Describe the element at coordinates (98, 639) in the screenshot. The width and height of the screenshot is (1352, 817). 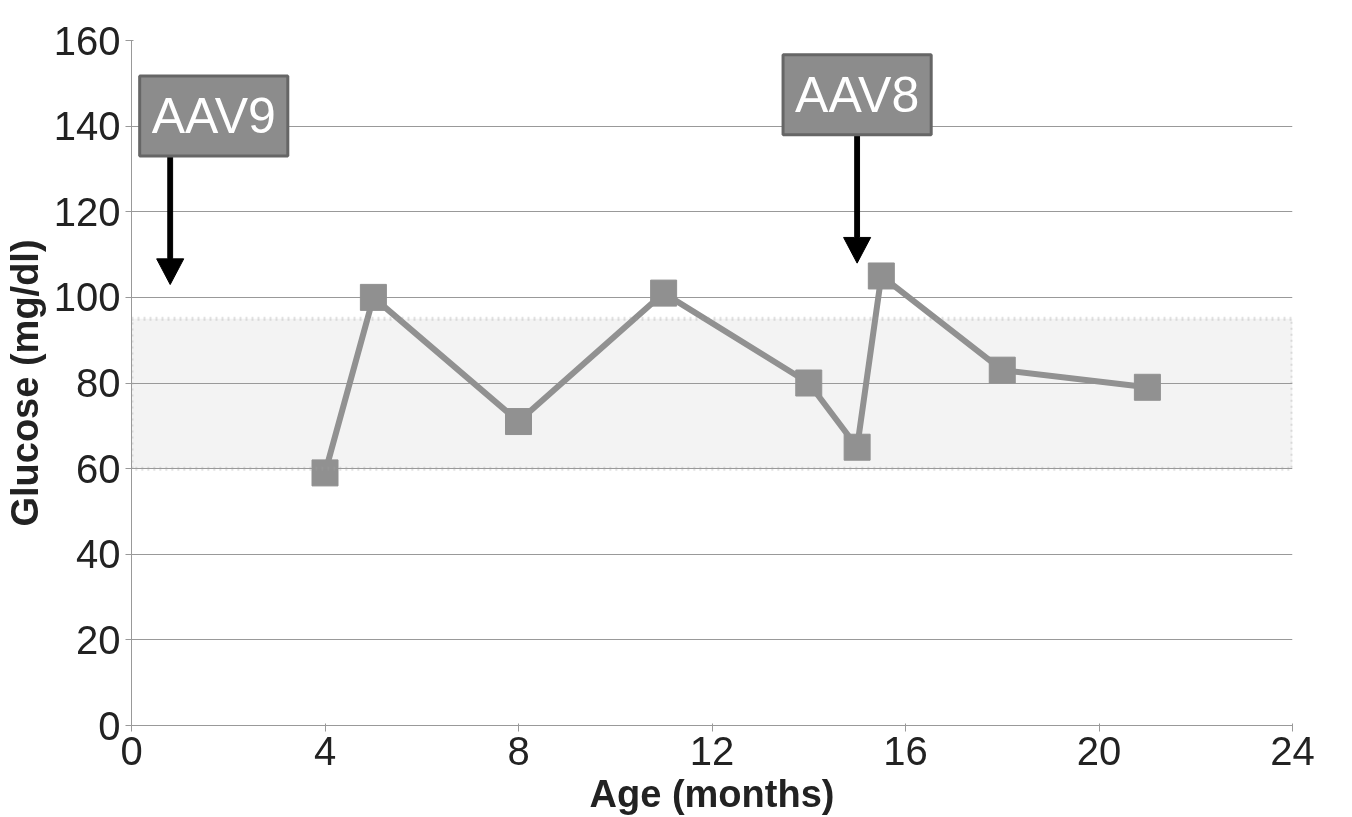
I see `y-tick-label: 20` at that location.